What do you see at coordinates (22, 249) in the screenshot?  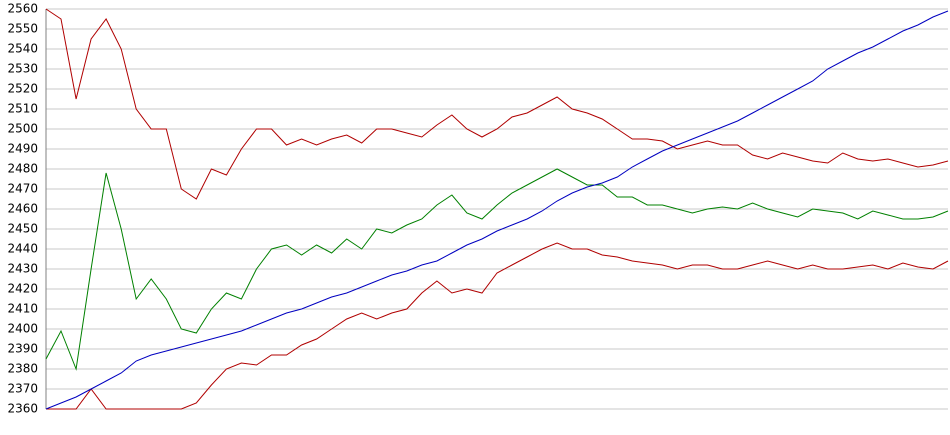 I see `y-tick-label: 2440` at bounding box center [22, 249].